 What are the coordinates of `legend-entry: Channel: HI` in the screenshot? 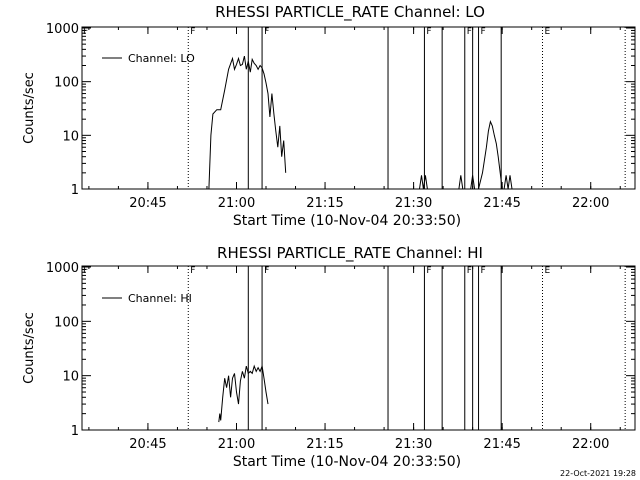 It's located at (160, 298).